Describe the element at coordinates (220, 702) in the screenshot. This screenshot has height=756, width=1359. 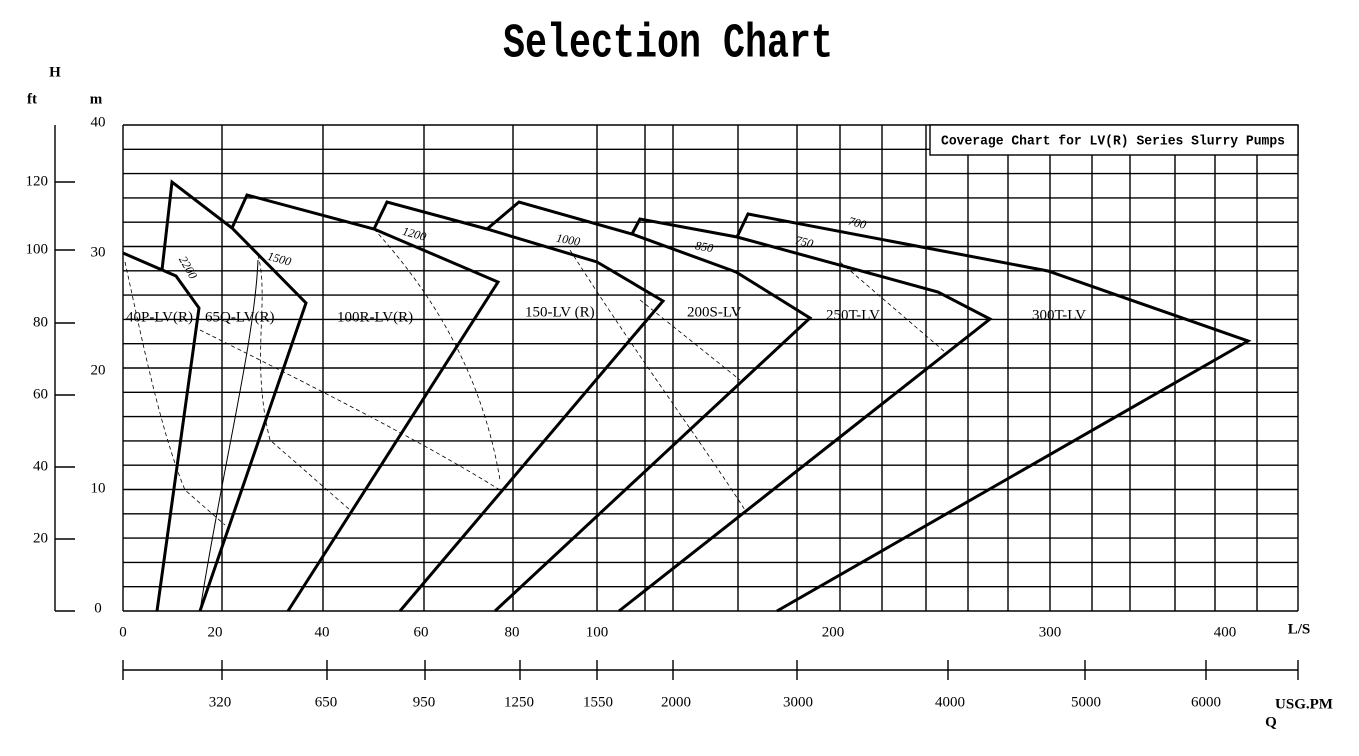
I see `usgpm-tick-label: 320` at that location.